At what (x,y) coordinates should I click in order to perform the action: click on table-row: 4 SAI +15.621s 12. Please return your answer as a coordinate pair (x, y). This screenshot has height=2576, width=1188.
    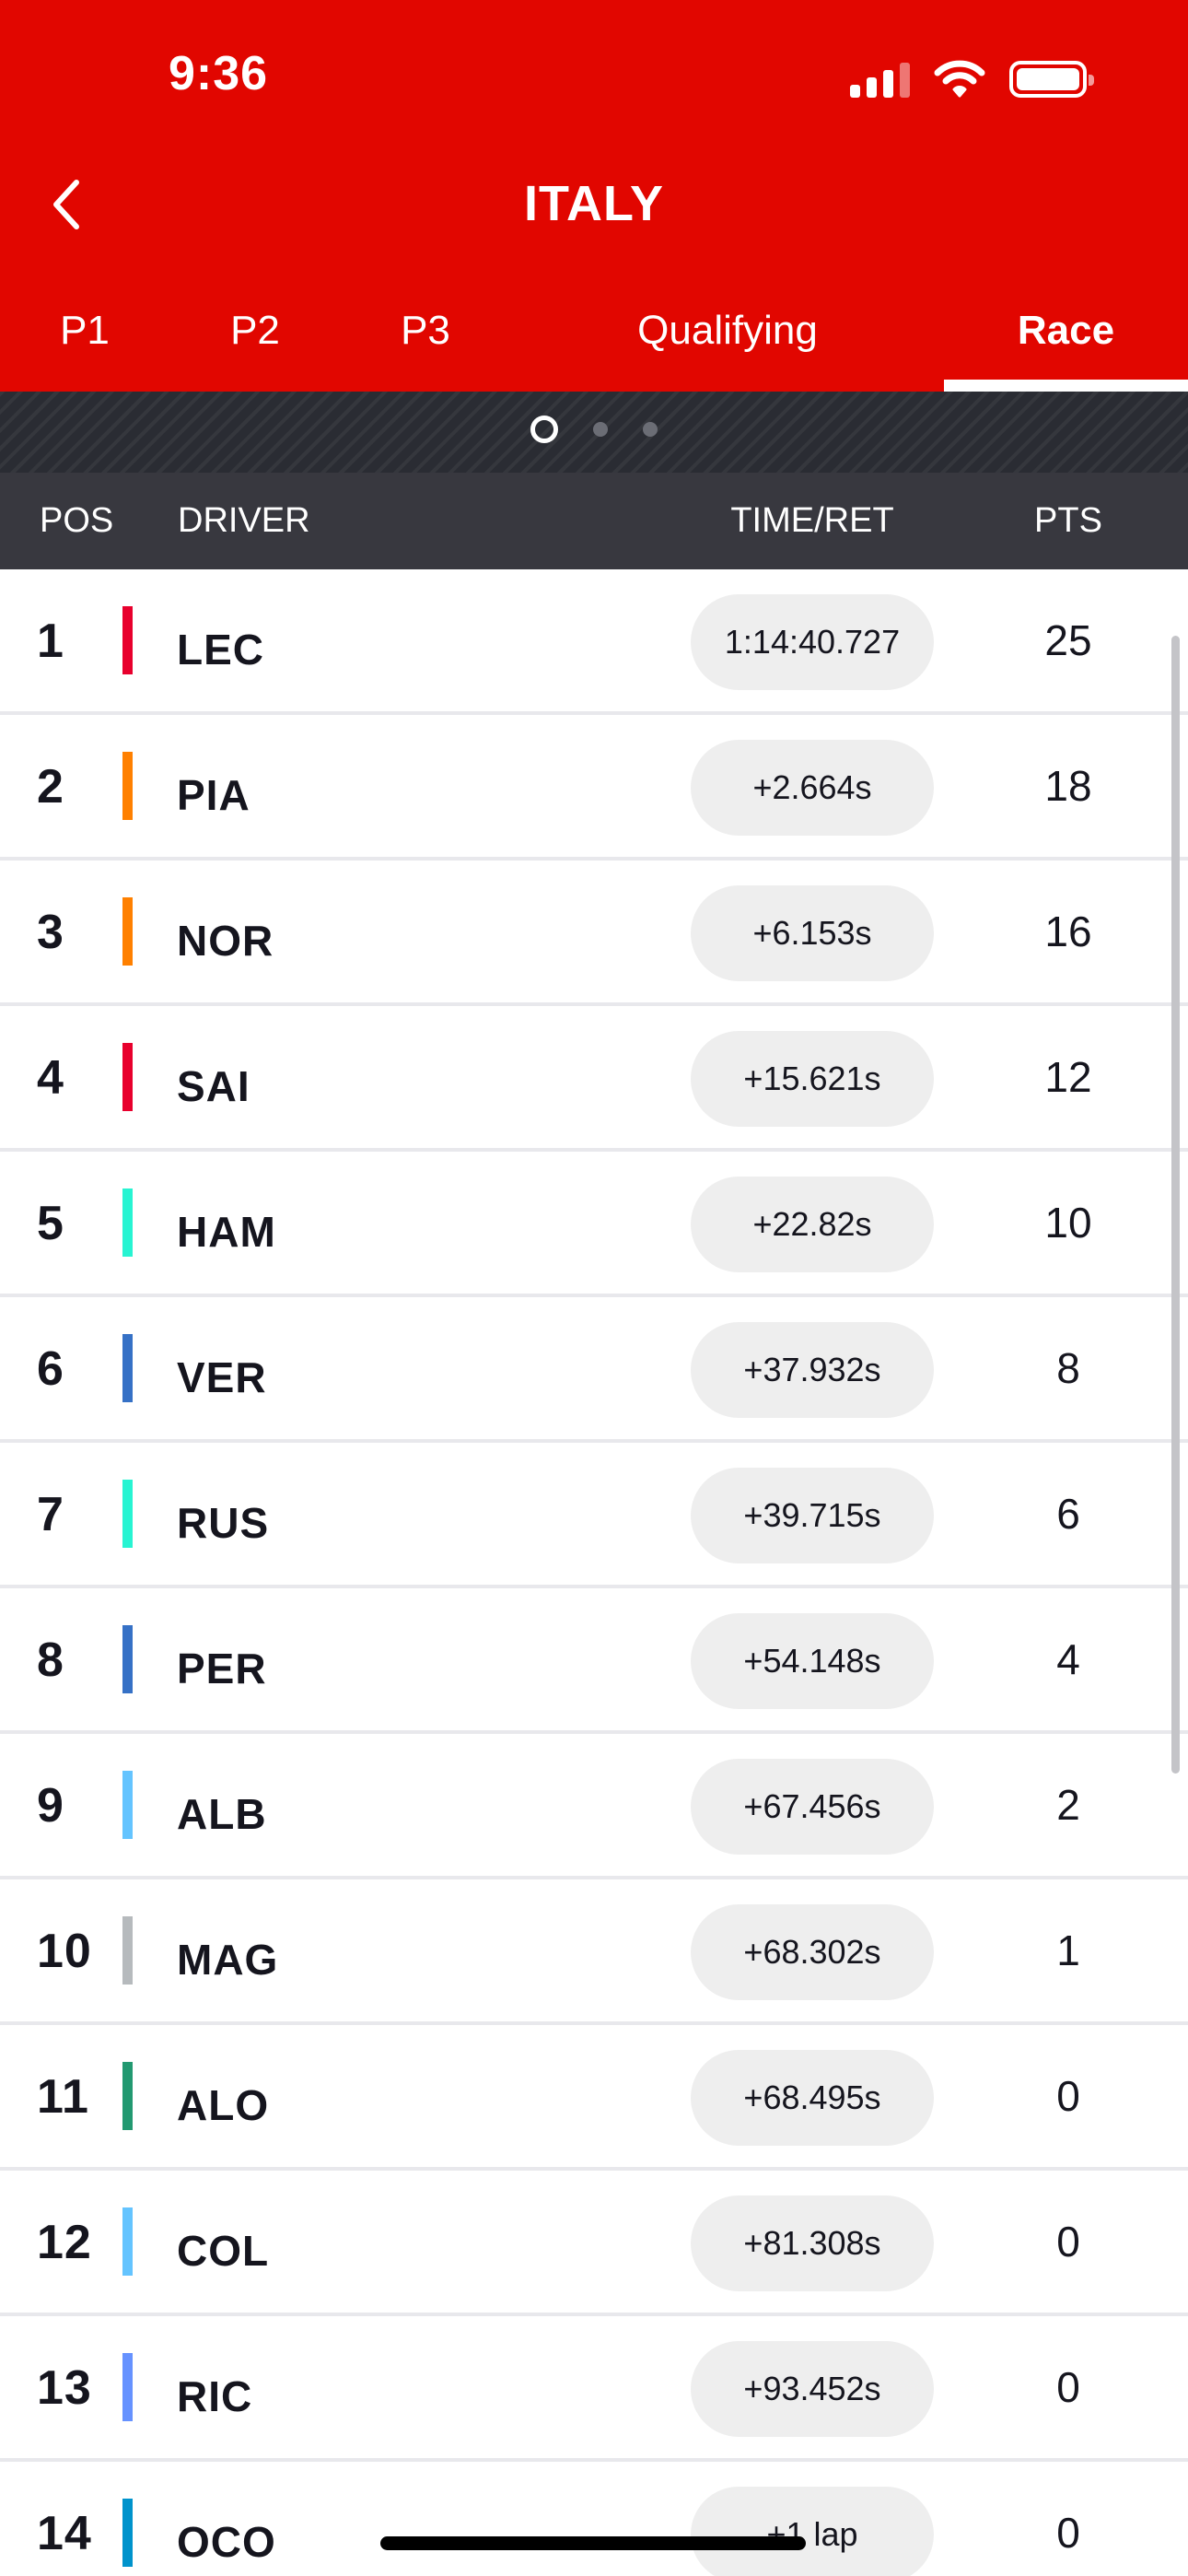
    Looking at the image, I should click on (594, 1079).